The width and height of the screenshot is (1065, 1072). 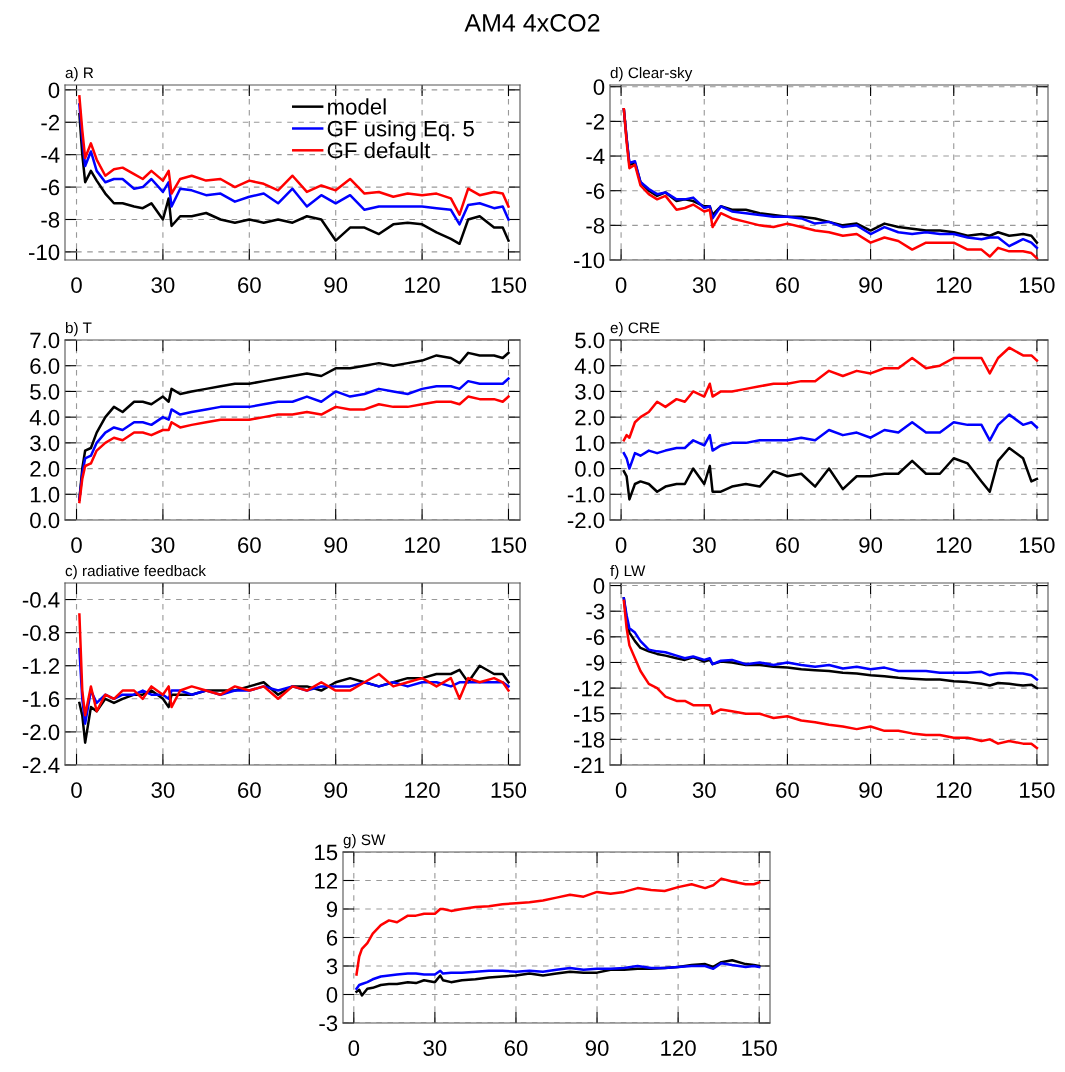 I want to click on y-tick-label: -12, so click(x=589, y=688).